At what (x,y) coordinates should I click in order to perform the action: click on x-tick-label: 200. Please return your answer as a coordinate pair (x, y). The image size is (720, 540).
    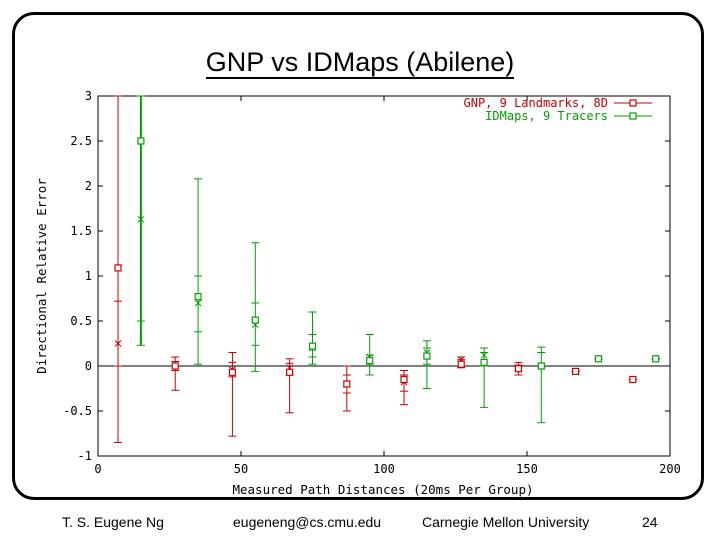
    Looking at the image, I should click on (670, 469).